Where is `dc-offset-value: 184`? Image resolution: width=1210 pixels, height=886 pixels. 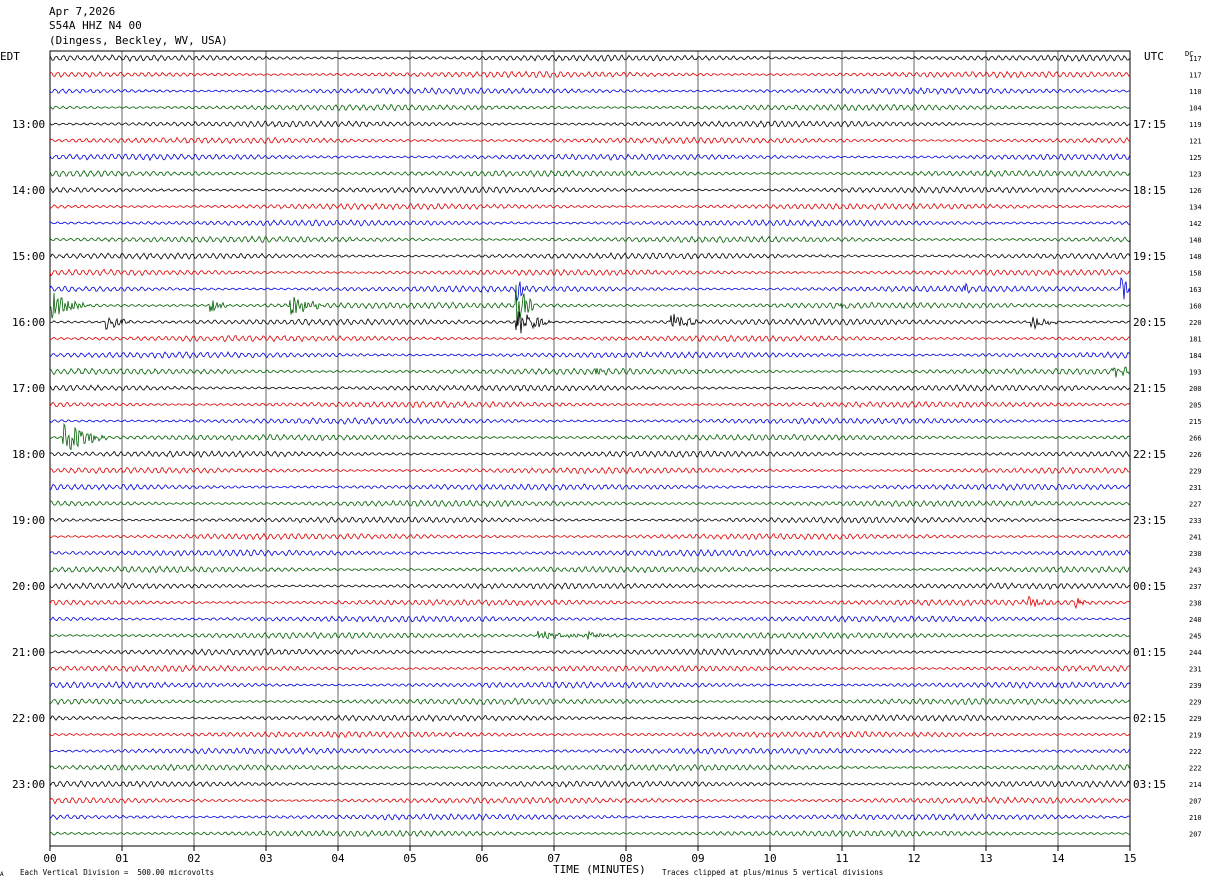 dc-offset-value: 184 is located at coordinates (1195, 356).